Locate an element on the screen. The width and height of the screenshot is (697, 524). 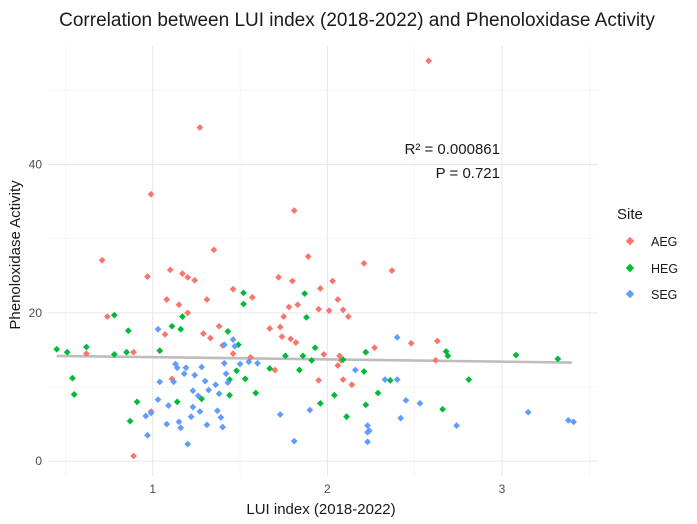
legend-label-aeg: AEG is located at coordinates (664, 242).